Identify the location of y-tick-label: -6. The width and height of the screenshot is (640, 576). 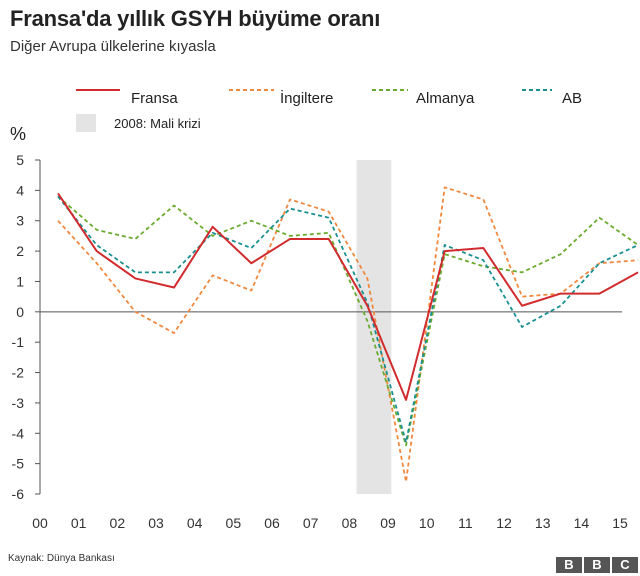
(18, 494).